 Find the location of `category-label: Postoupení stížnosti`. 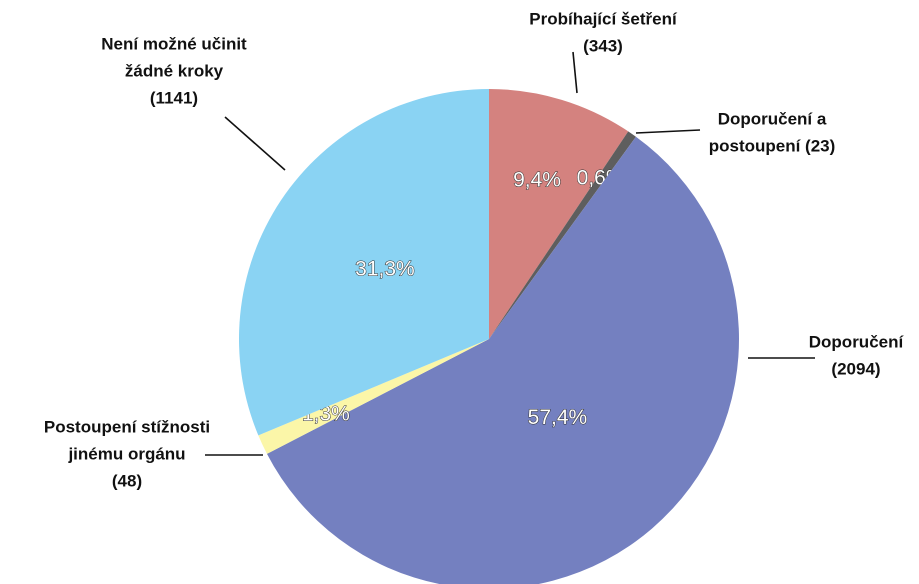

category-label: Postoupení stížnosti is located at coordinates (127, 426).